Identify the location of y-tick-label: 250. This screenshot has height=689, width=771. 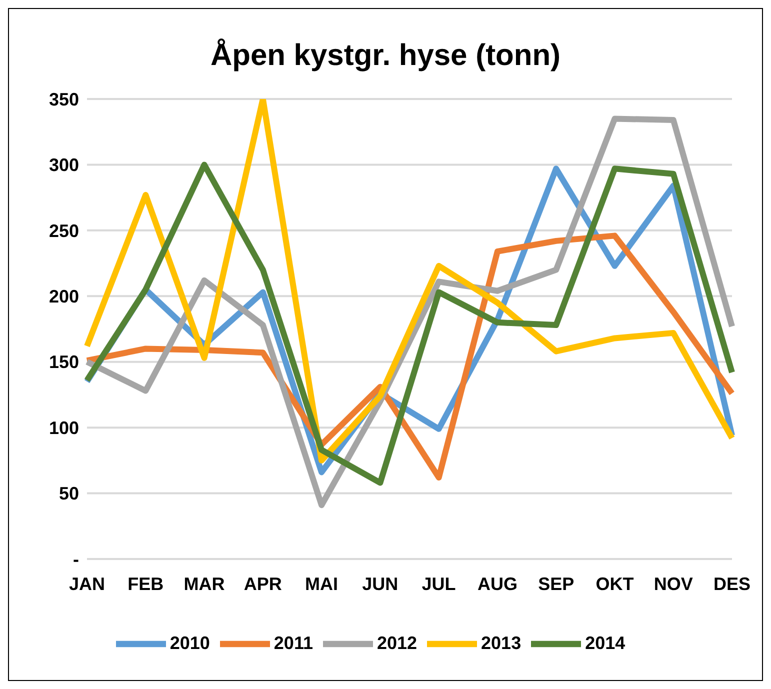
(63, 230).